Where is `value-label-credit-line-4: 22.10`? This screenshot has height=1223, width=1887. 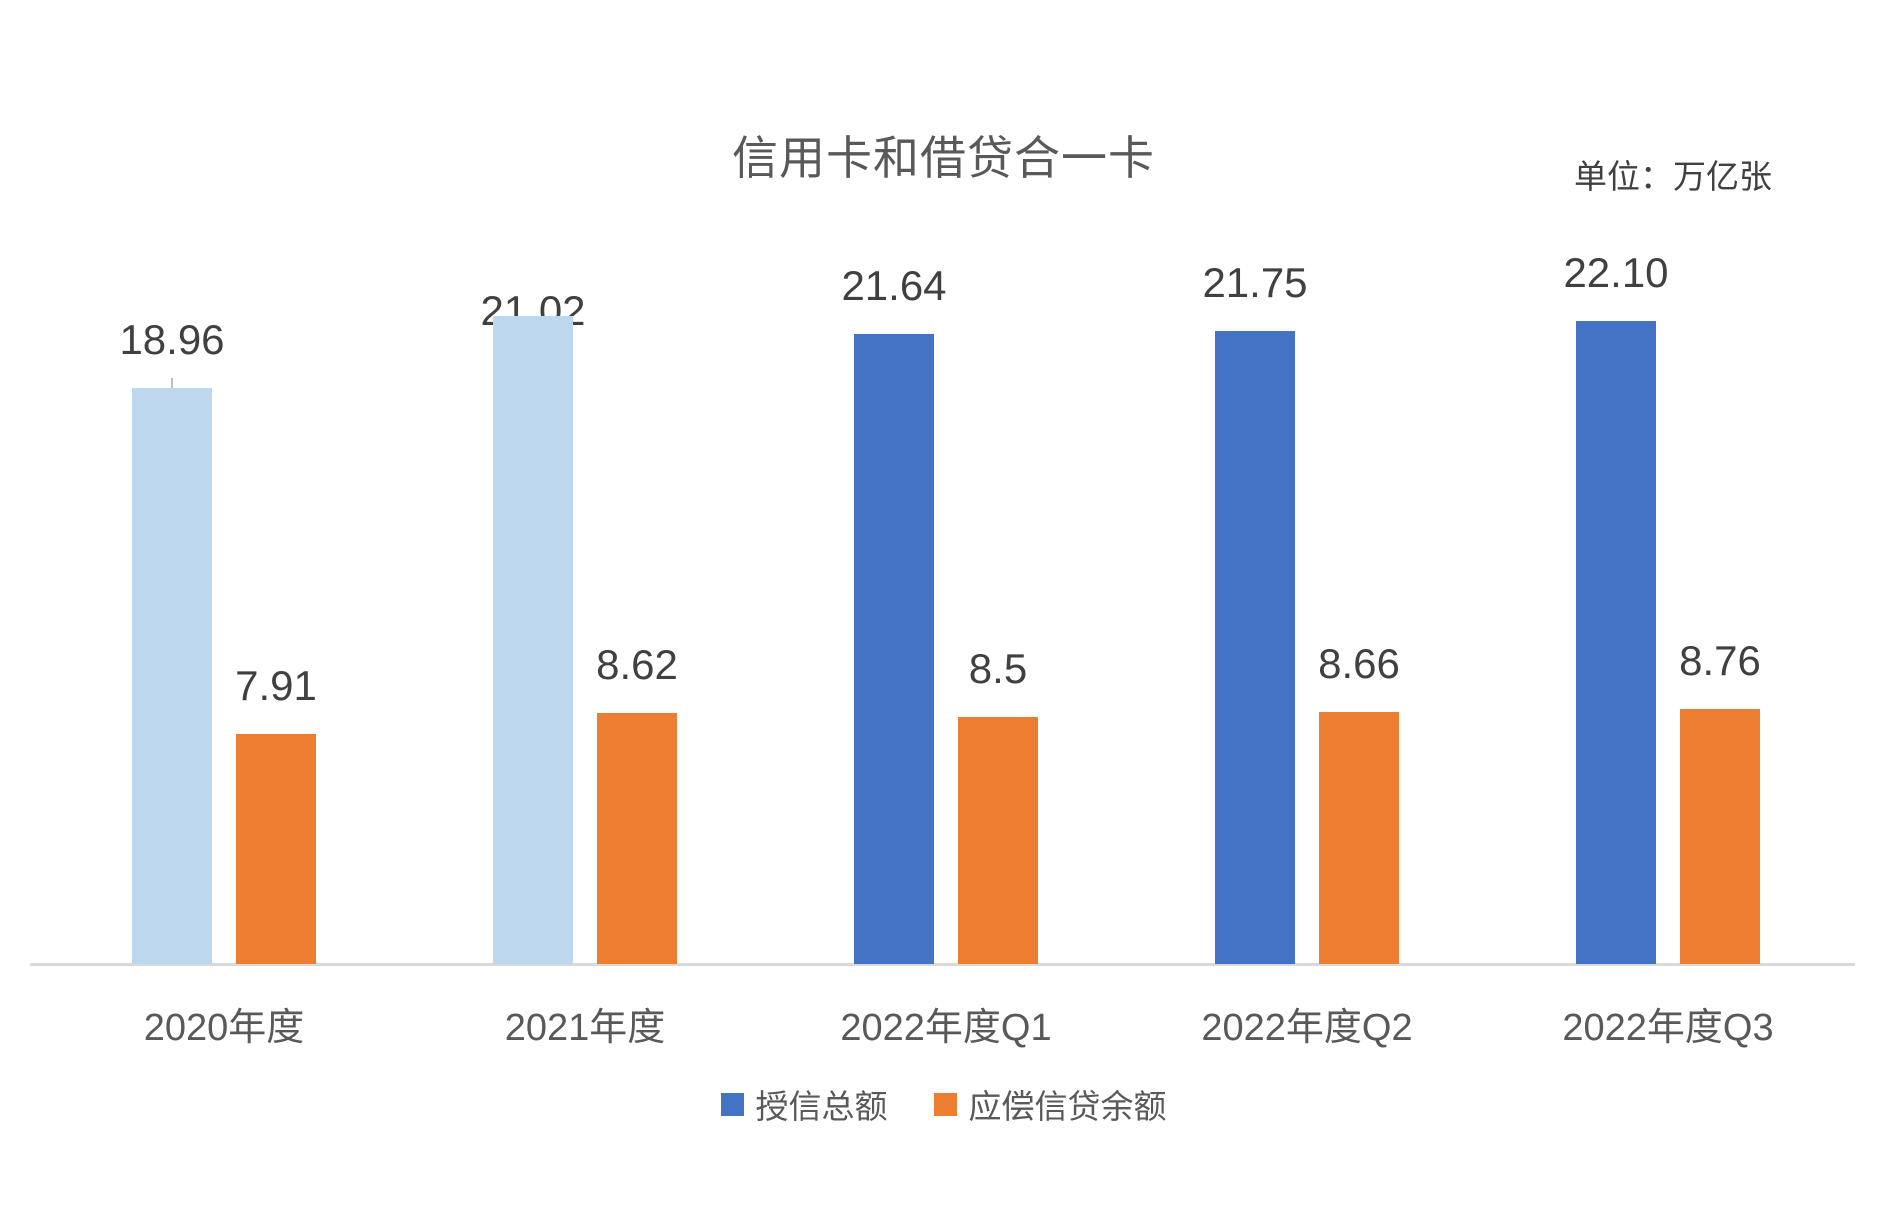
value-label-credit-line-4: 22.10 is located at coordinates (1616, 272).